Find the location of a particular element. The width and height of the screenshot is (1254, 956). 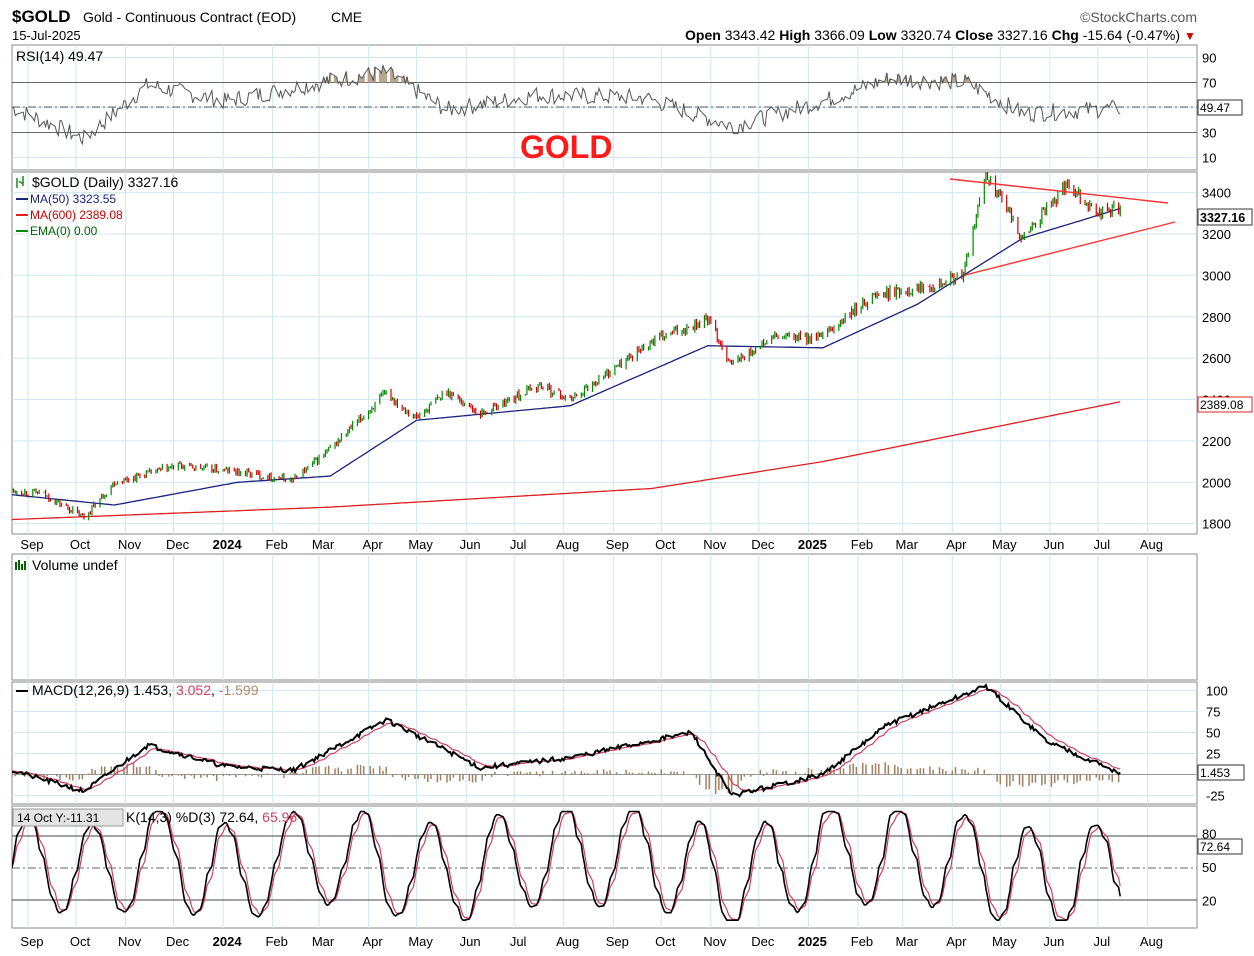

stoch-current-value: 72.64 is located at coordinates (1215, 847).